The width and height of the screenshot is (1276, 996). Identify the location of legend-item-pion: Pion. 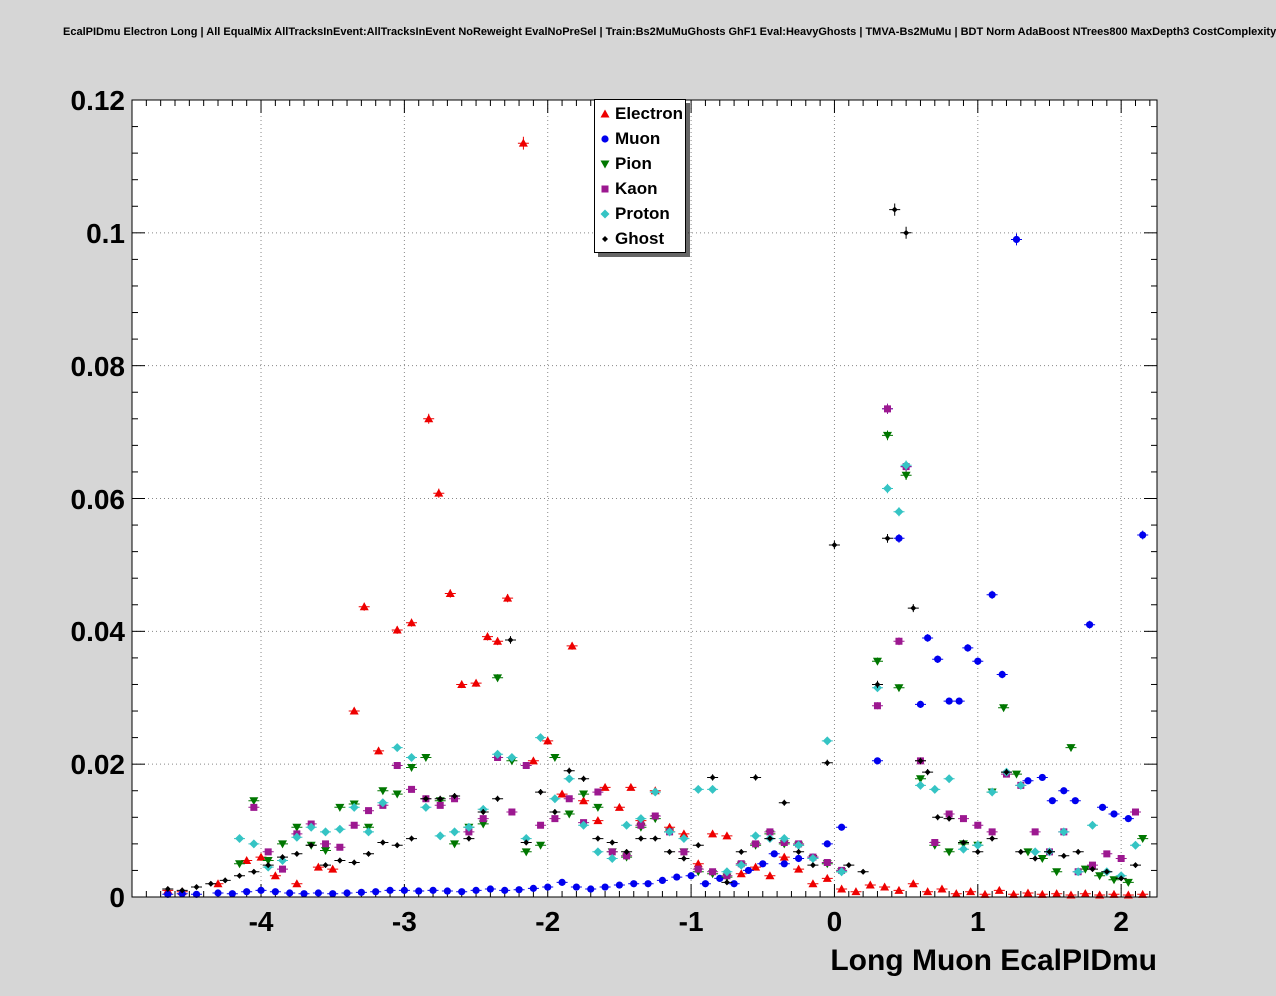
(640, 163).